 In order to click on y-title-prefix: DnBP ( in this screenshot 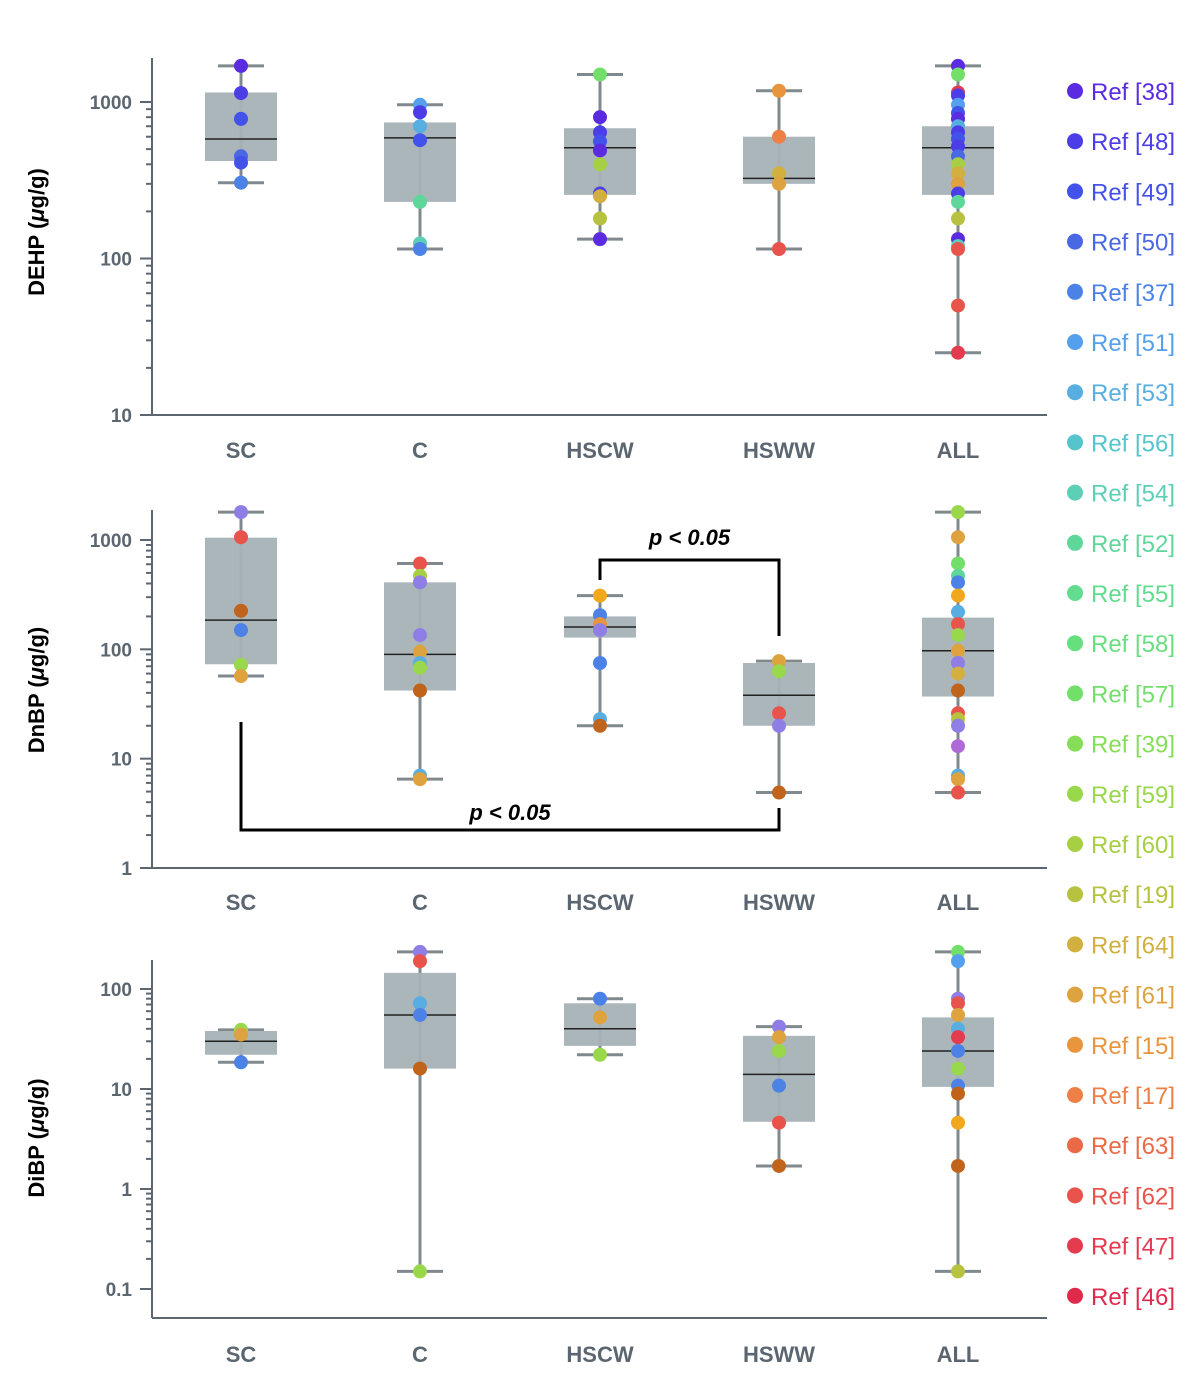, I will do `click(36, 717)`.